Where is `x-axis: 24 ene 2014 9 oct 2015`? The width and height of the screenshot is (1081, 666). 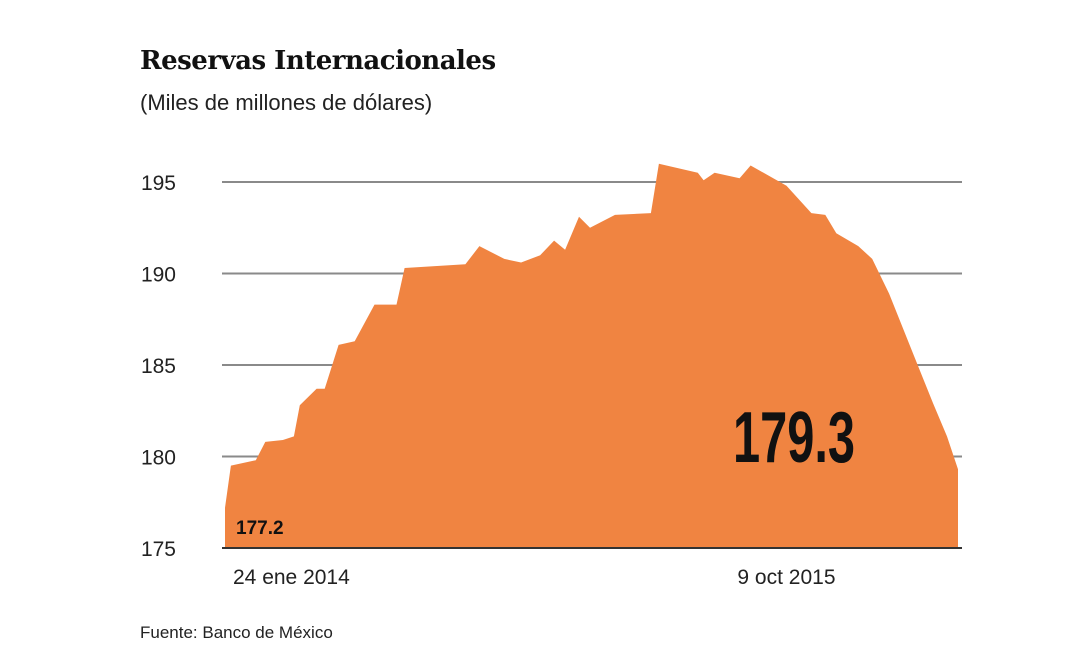 x-axis: 24 ene 2014 9 oct 2015 is located at coordinates (534, 577).